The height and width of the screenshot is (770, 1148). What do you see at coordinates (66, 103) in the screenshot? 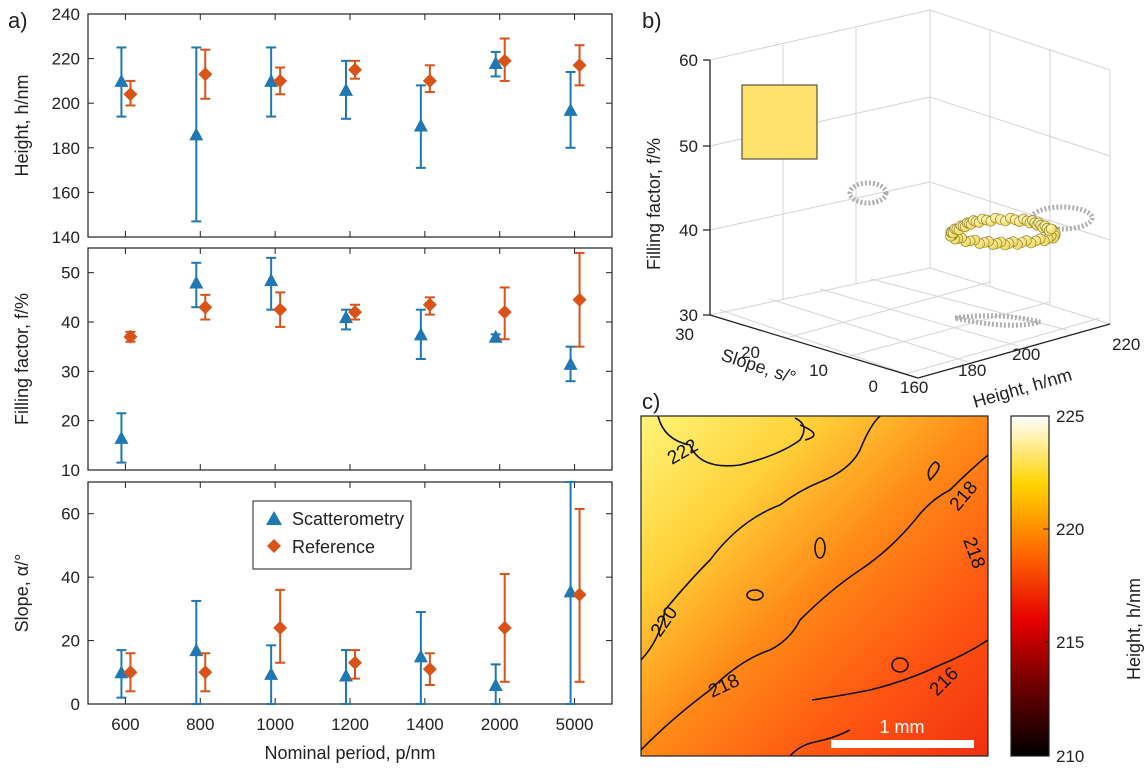
I see `y-tick-label: 200` at bounding box center [66, 103].